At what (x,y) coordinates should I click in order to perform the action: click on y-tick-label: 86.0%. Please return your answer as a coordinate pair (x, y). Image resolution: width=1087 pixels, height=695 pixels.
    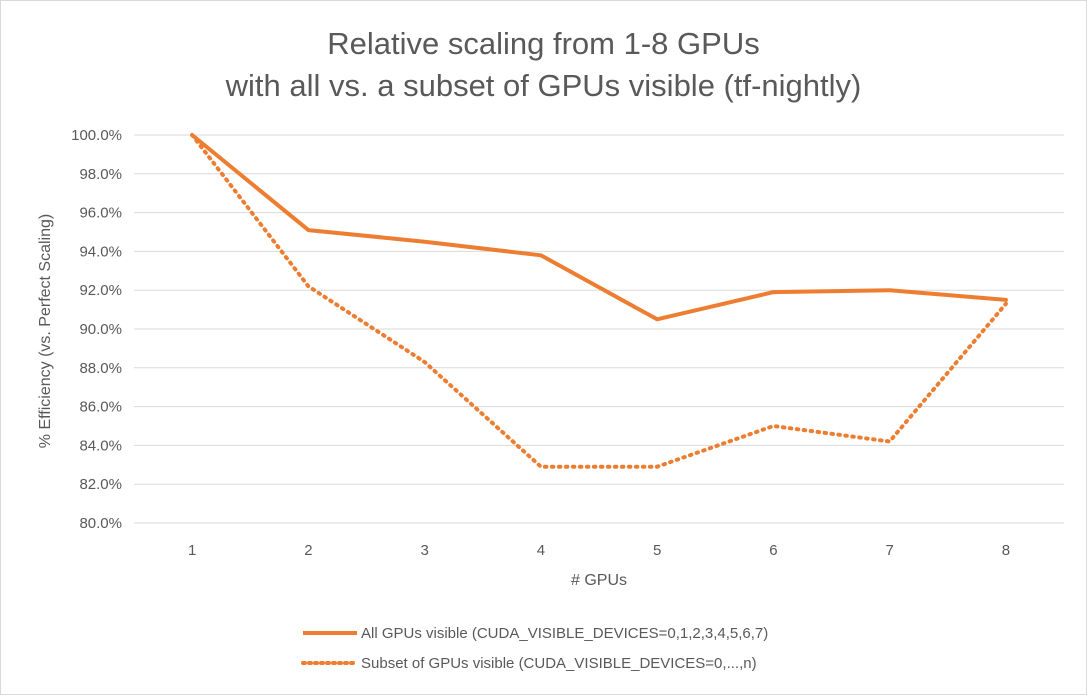
    Looking at the image, I should click on (100, 407).